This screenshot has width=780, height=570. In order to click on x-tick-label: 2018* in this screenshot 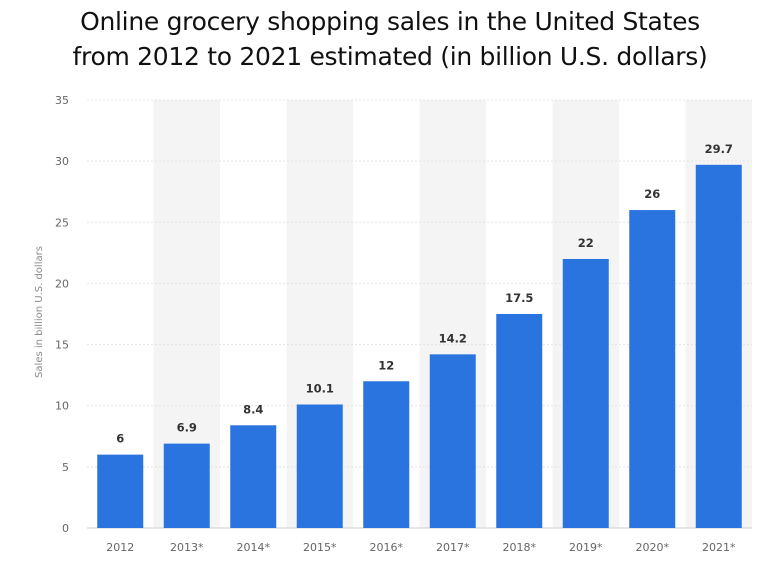, I will do `click(520, 547)`.